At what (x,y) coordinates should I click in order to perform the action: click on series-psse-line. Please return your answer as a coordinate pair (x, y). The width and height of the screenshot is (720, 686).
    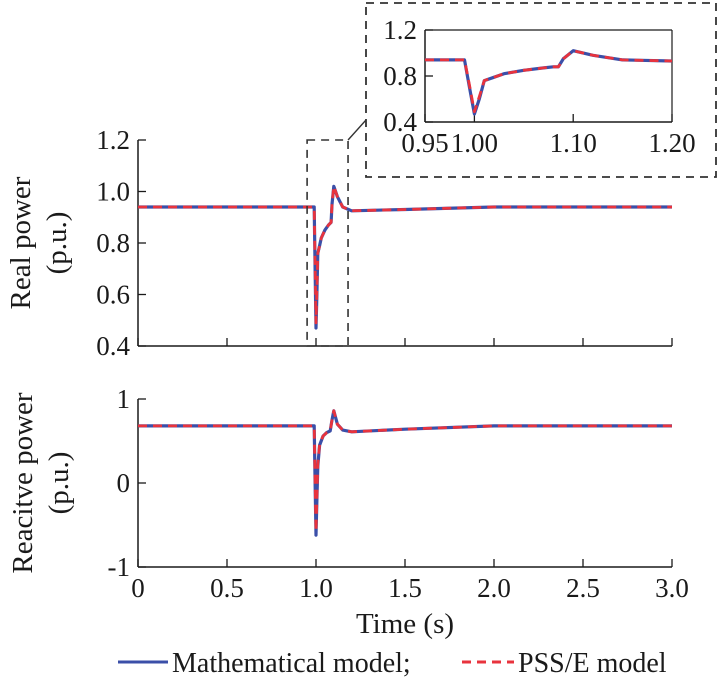
    Looking at the image, I should click on (549, 81).